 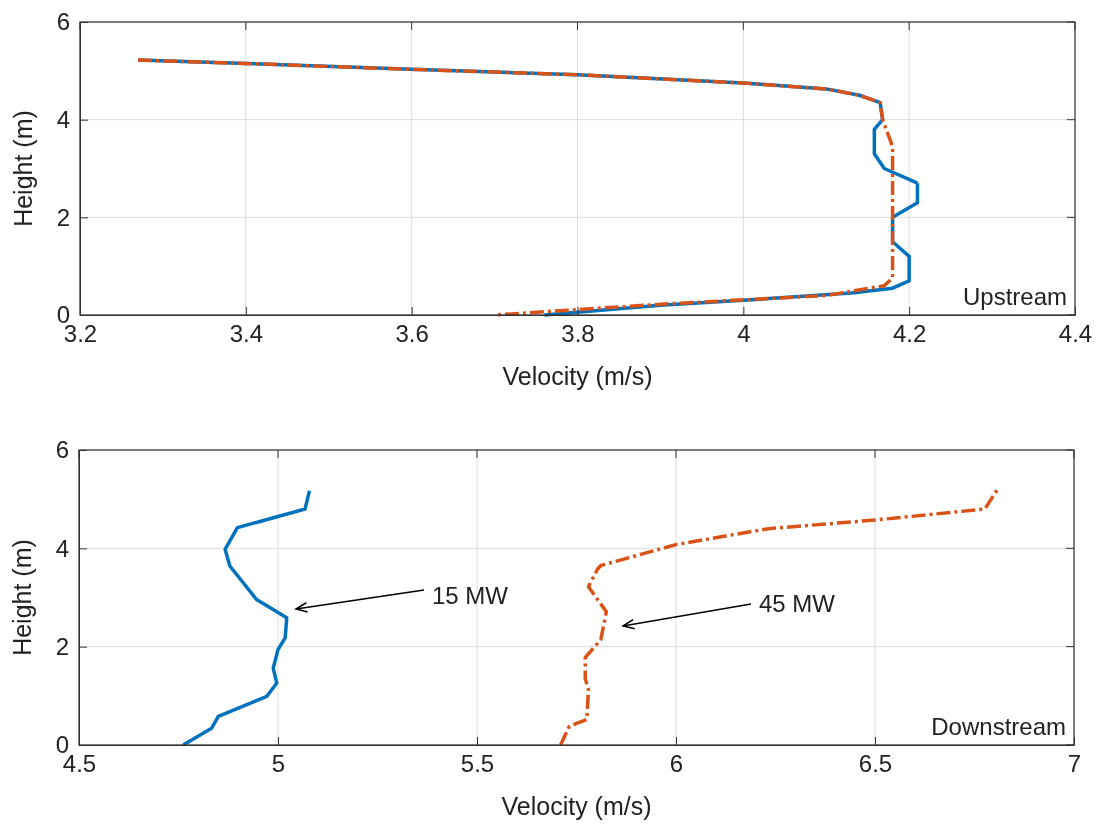 I want to click on x-tick-label: 3.6, so click(x=412, y=334).